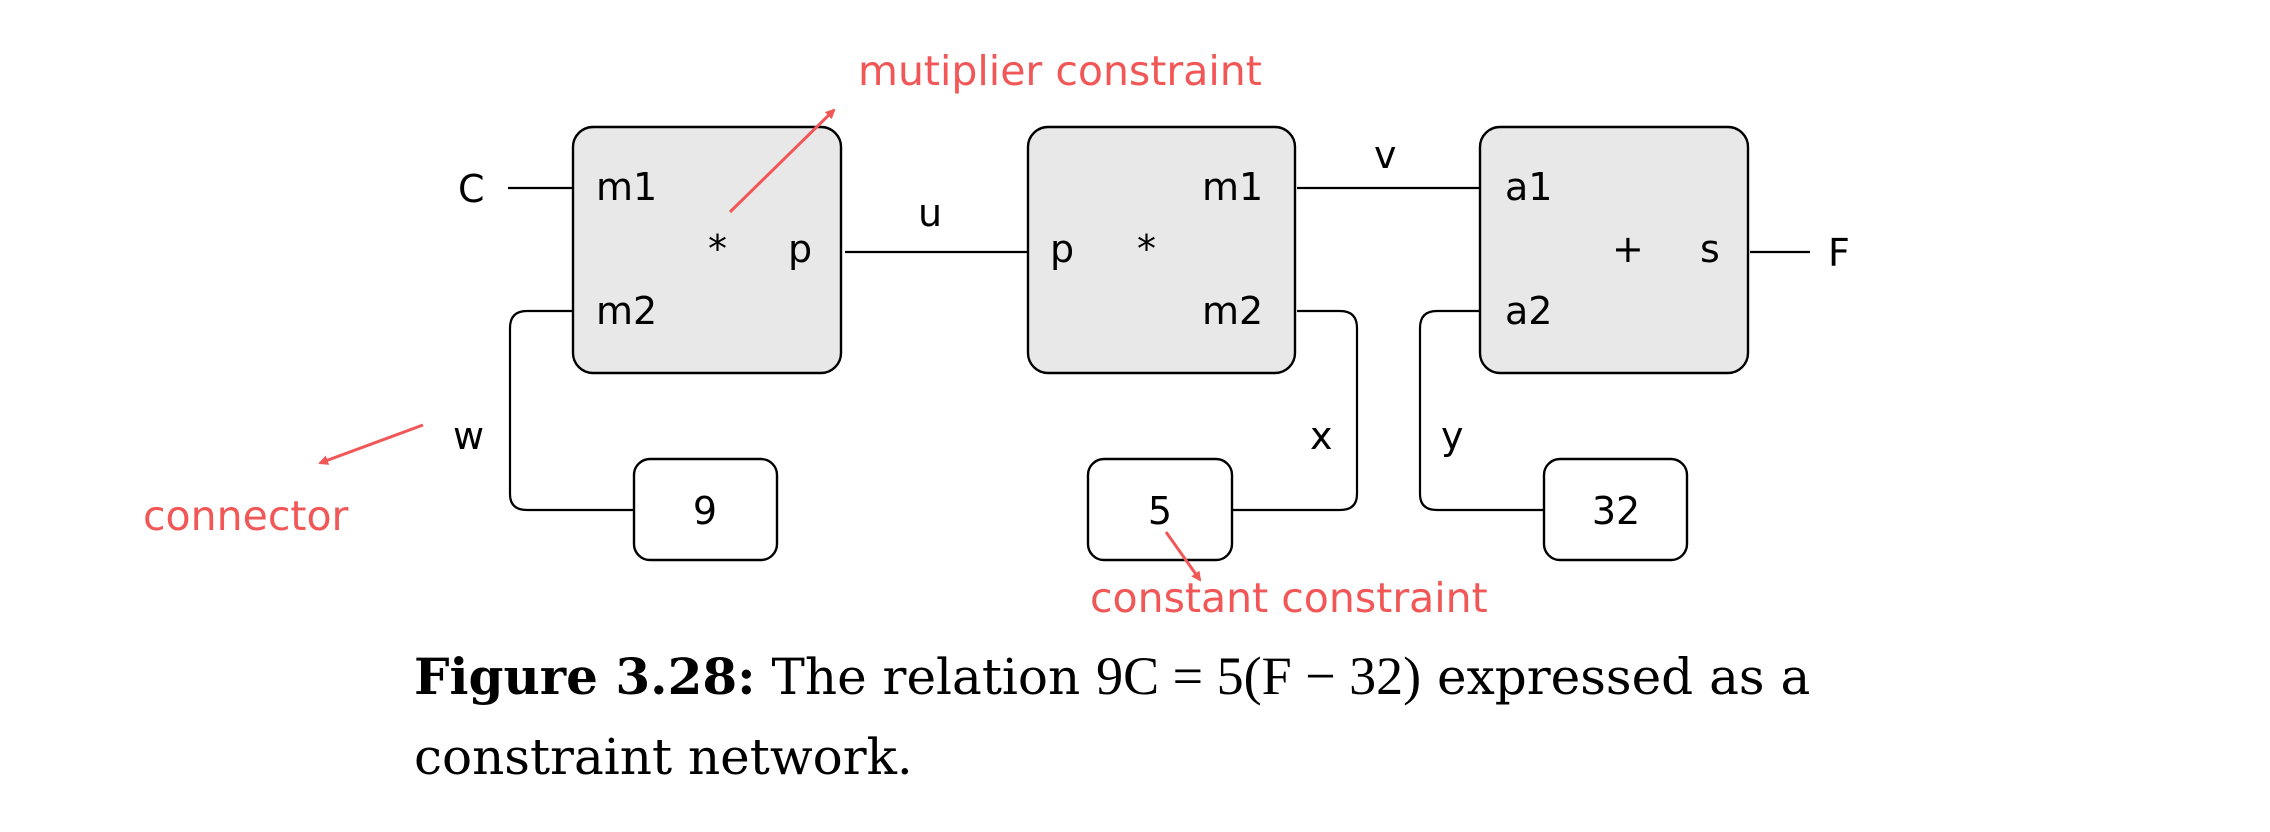 This screenshot has height=832, width=2270. What do you see at coordinates (1528, 311) in the screenshot?
I see `port-a2-label: a2` at bounding box center [1528, 311].